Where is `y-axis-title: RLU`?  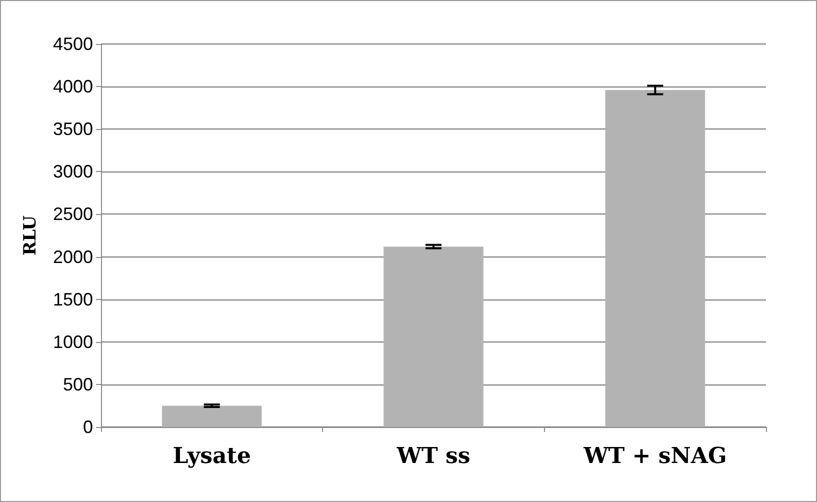
y-axis-title: RLU is located at coordinates (30, 235).